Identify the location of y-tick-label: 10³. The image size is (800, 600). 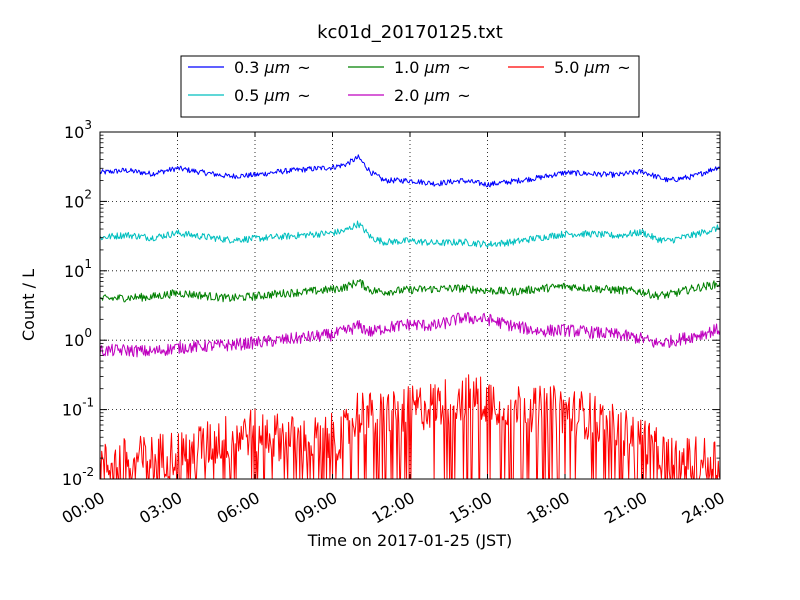
(78, 130).